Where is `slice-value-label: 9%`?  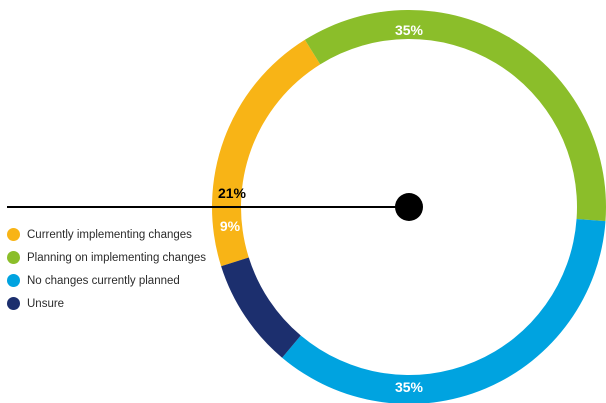
slice-value-label: 9% is located at coordinates (230, 226).